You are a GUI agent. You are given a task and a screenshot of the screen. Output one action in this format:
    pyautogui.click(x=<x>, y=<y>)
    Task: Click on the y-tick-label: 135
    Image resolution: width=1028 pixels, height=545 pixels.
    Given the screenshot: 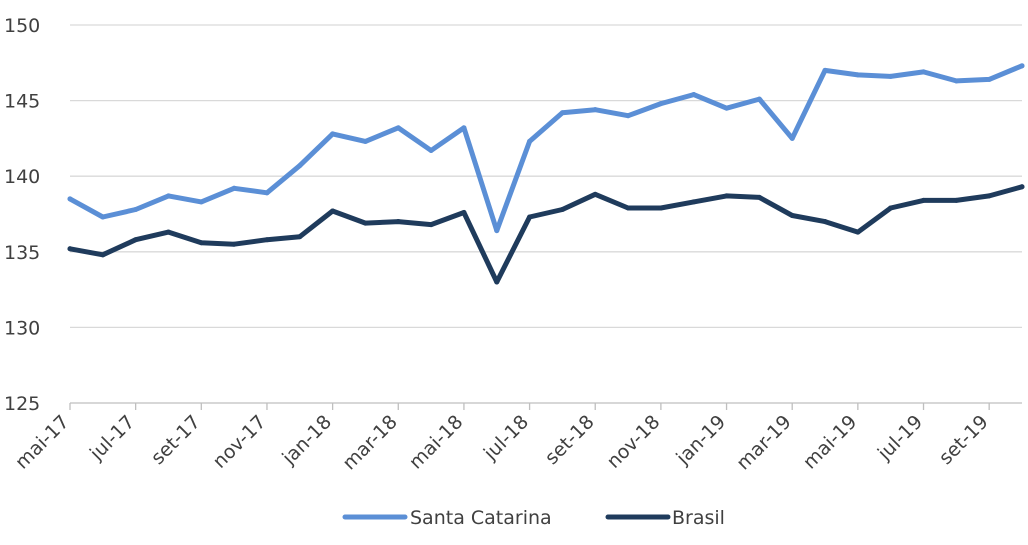 What is the action you would take?
    pyautogui.click(x=22, y=253)
    